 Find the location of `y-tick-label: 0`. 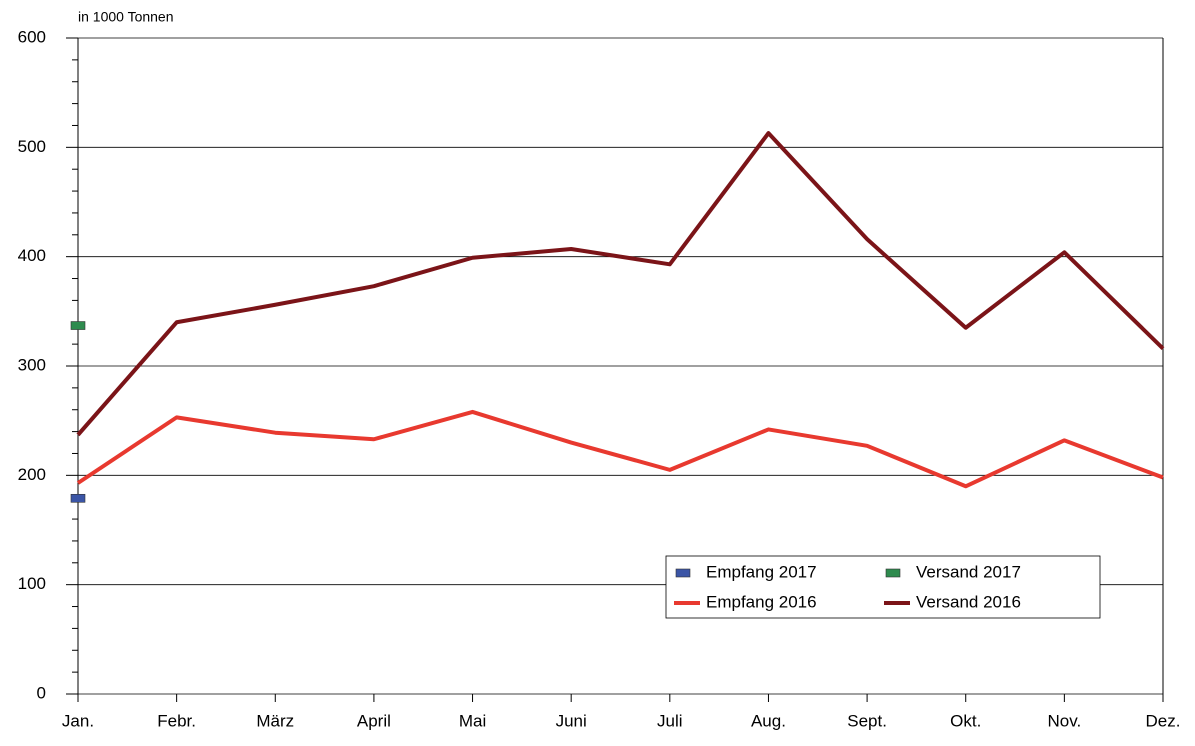

y-tick-label: 0 is located at coordinates (41, 692).